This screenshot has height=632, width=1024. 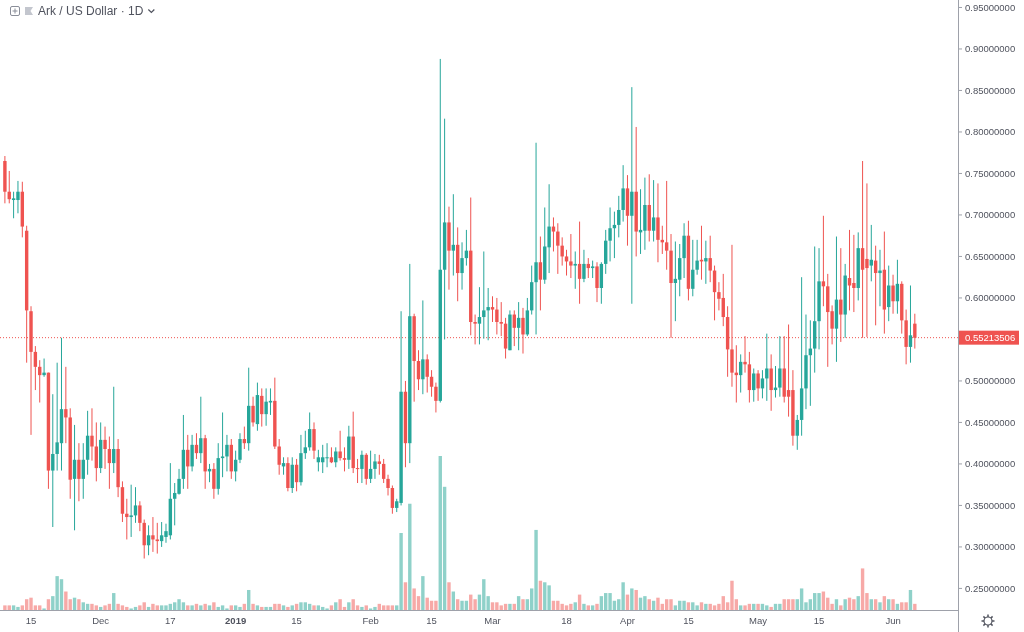 I want to click on x-tick-label: Jun, so click(x=893, y=620).